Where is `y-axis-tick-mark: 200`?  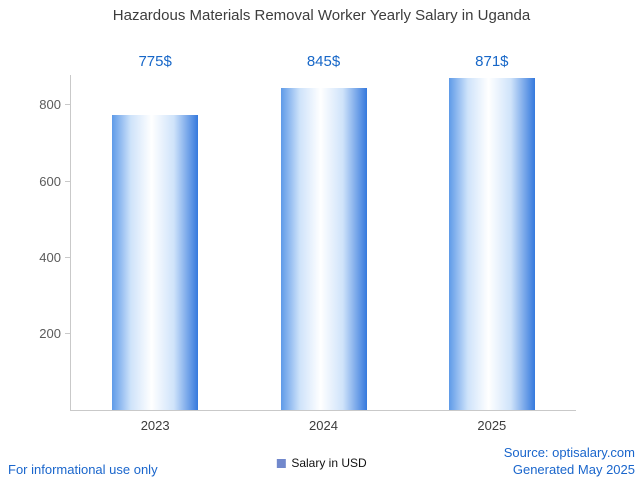
y-axis-tick-mark: 200 is located at coordinates (55, 333).